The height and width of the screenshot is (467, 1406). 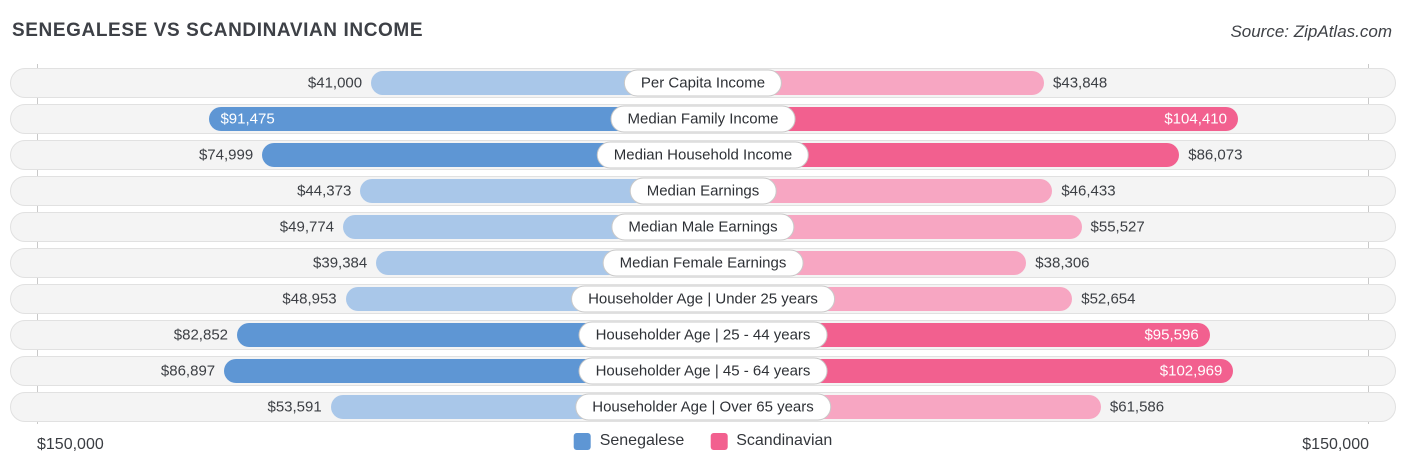 What do you see at coordinates (719, 441) in the screenshot?
I see `legend-swatch-scandinavian` at bounding box center [719, 441].